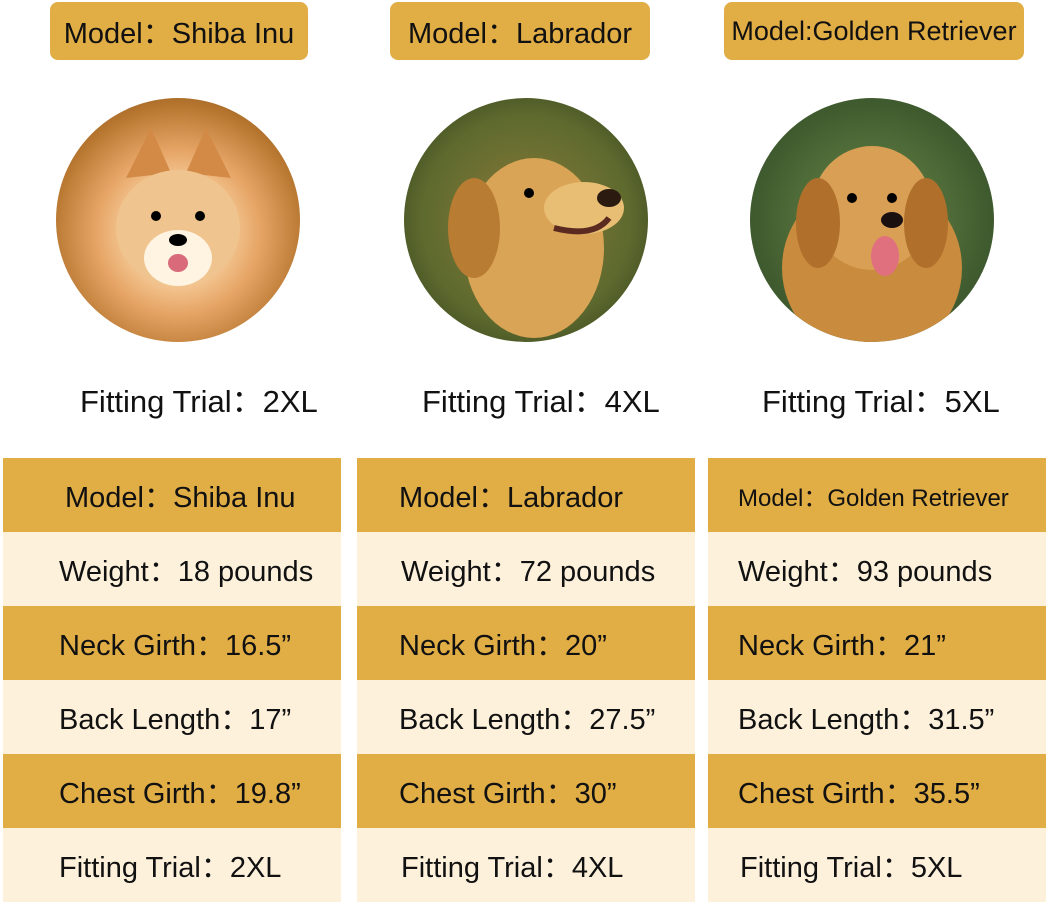 The width and height of the screenshot is (1050, 906). I want to click on labrador-photo, so click(526, 220).